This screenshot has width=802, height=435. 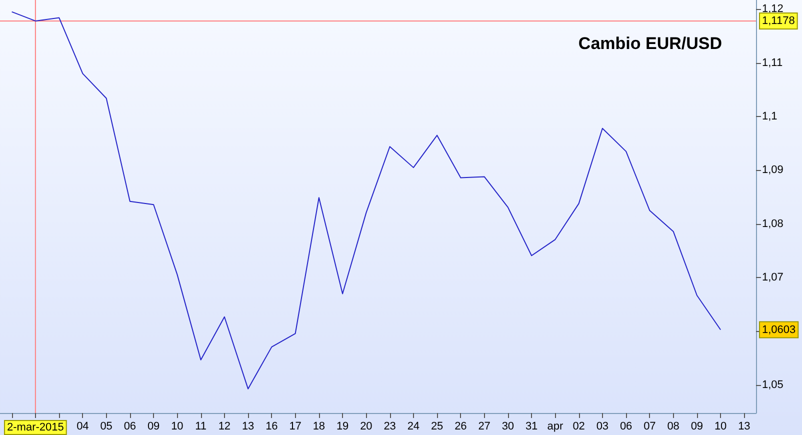 I want to click on x-tick-label: 24, so click(x=413, y=426).